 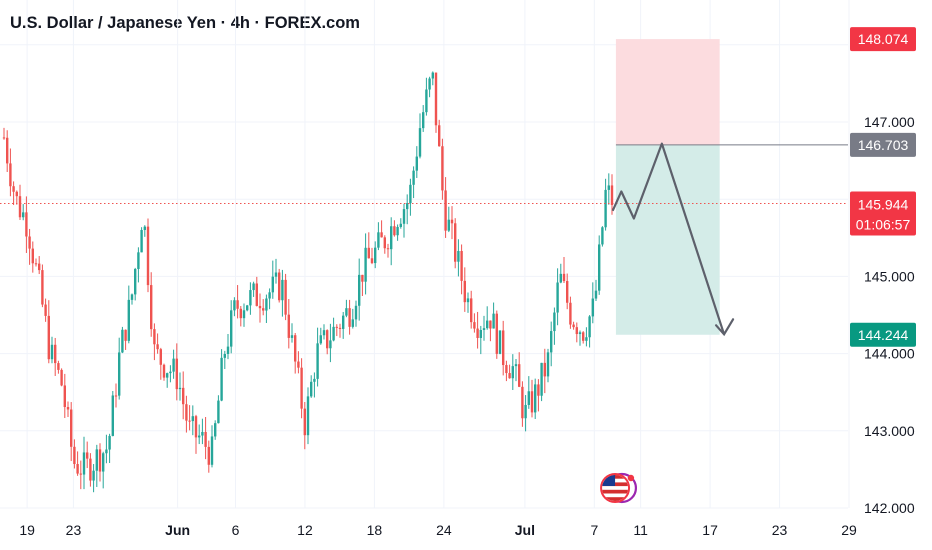 I want to click on stop-loss-zone, so click(x=667, y=92).